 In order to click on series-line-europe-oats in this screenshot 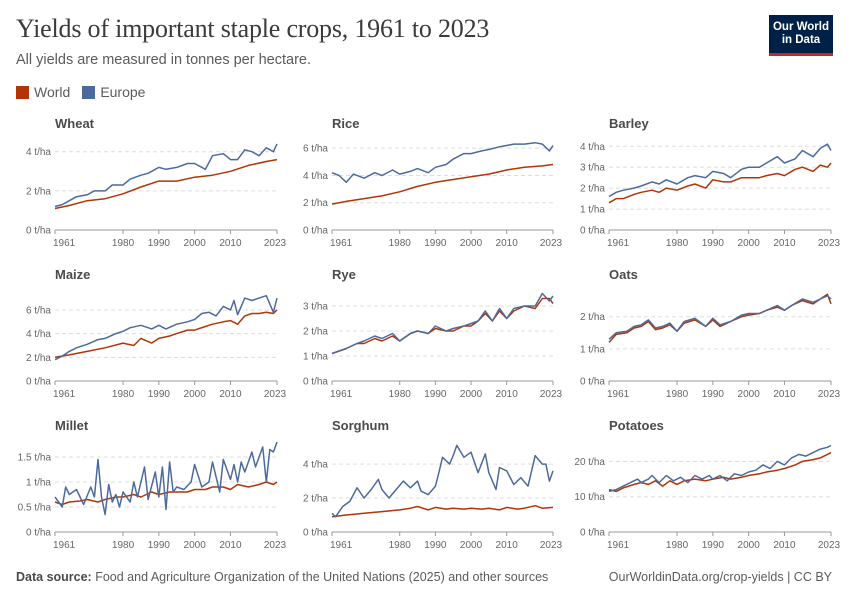, I will do `click(720, 317)`.